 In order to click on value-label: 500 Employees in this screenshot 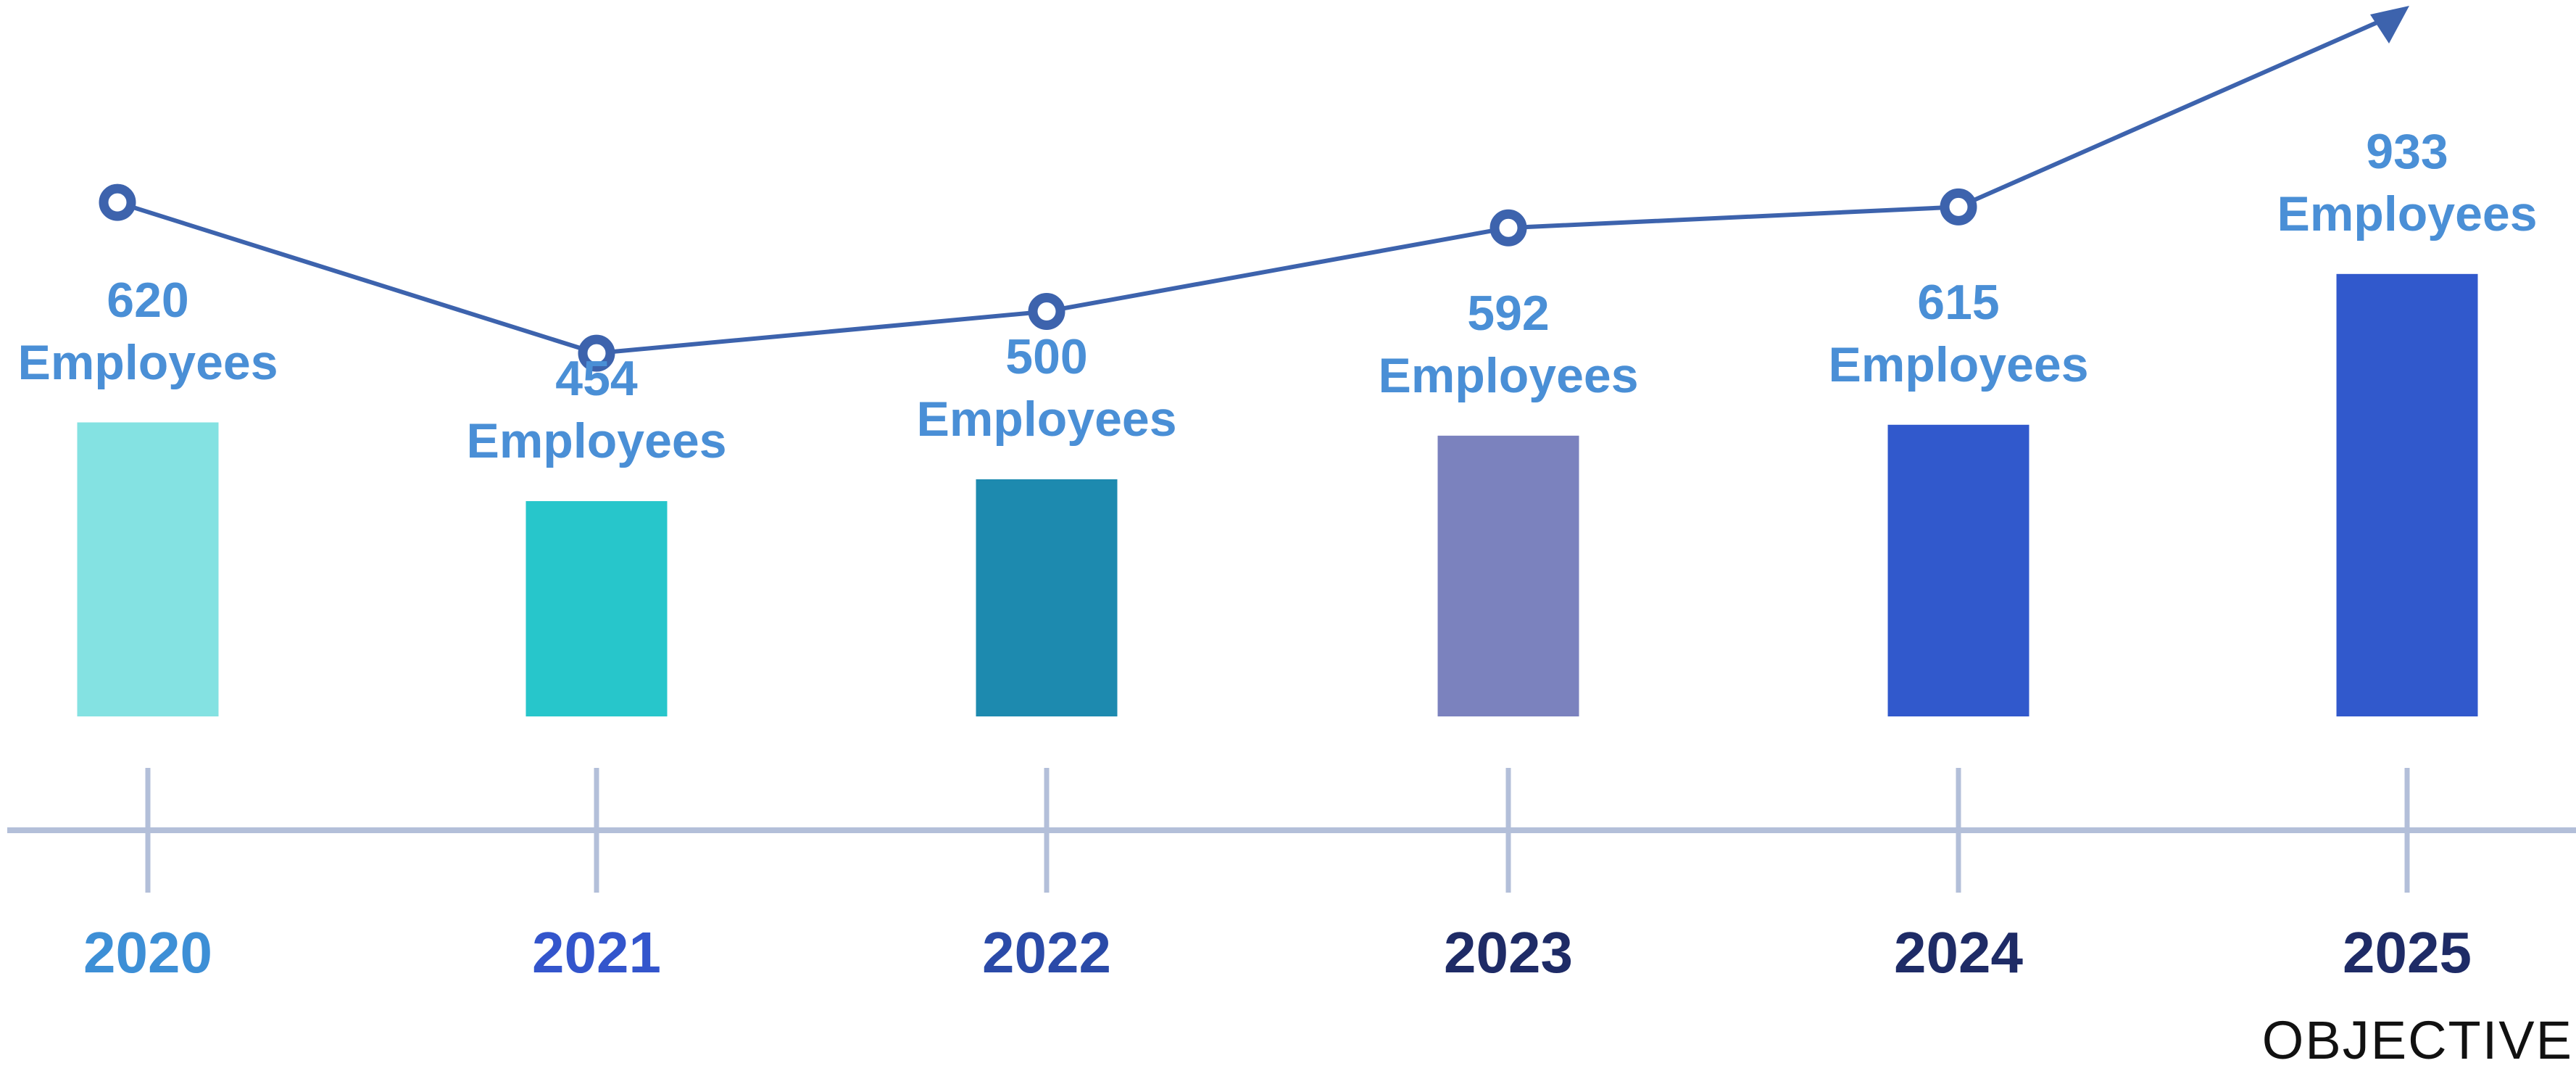, I will do `click(1046, 388)`.